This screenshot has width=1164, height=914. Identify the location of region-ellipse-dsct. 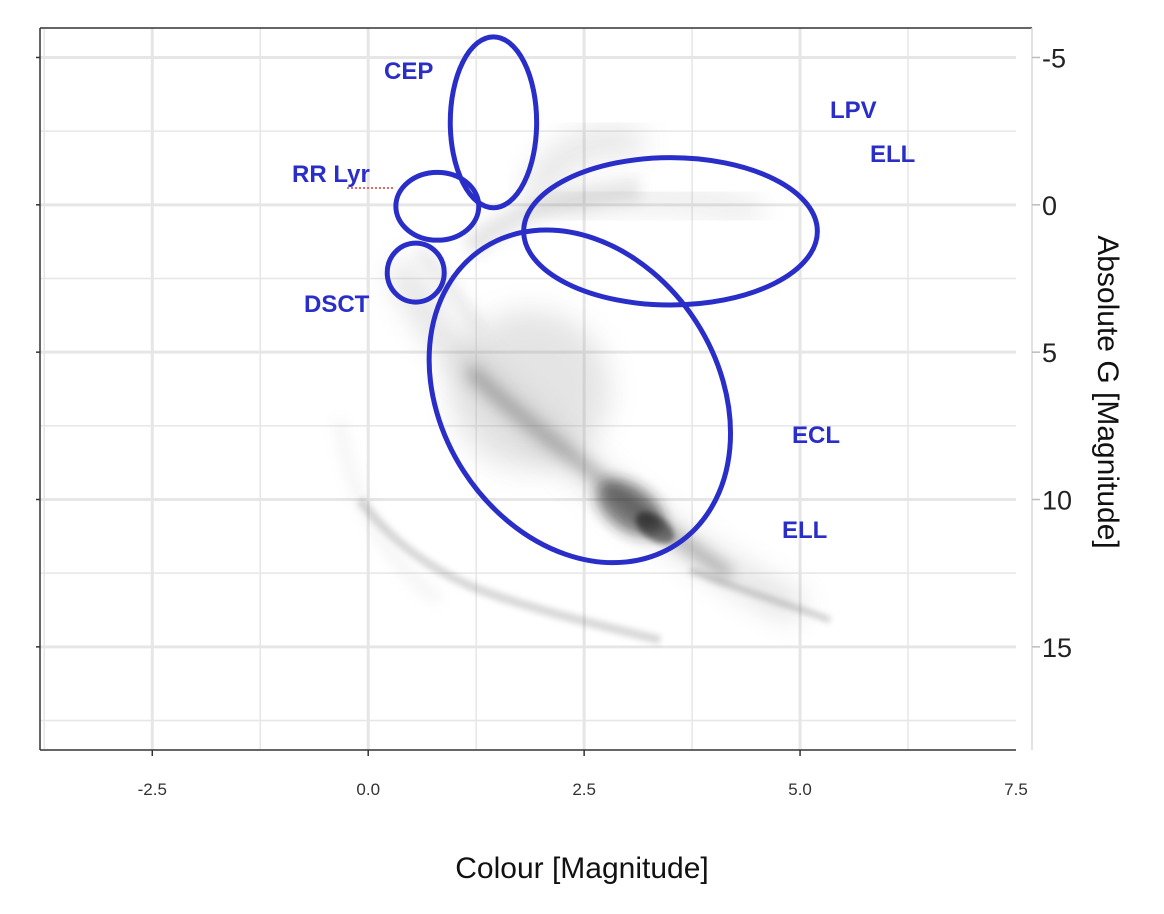
(415, 272).